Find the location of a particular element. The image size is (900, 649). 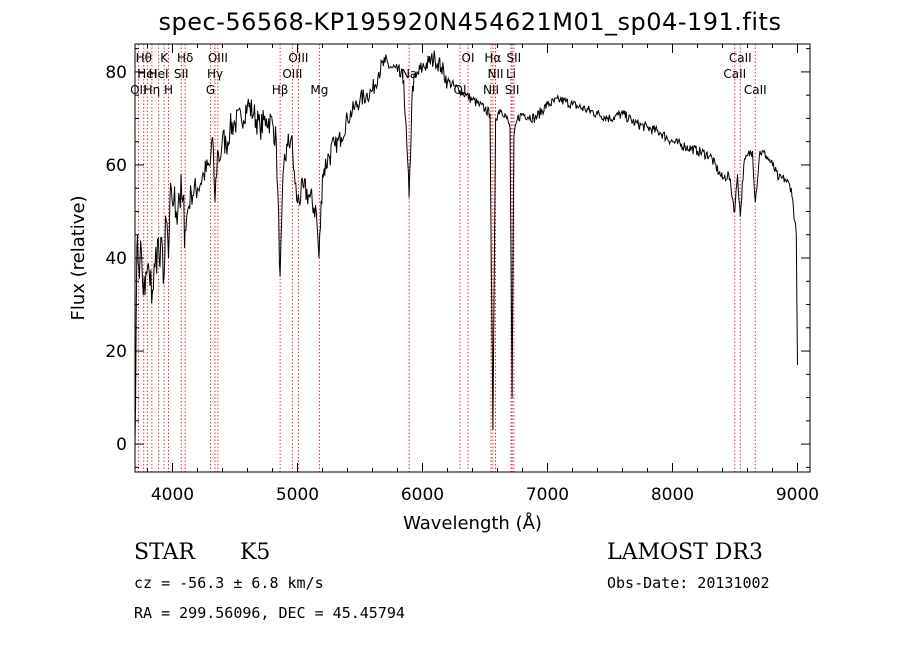

y-tick-label: 0 is located at coordinates (121, 445).